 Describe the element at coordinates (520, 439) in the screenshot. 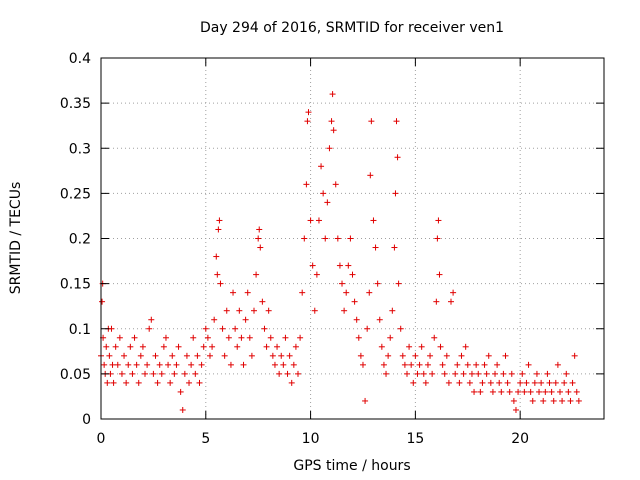

I see `x-tick-label: 20` at that location.